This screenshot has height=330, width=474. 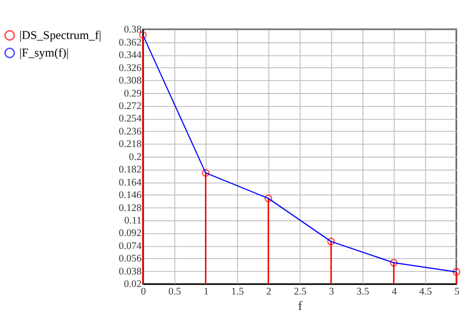 I want to click on y-tick-label: 0.128, so click(x=130, y=208).